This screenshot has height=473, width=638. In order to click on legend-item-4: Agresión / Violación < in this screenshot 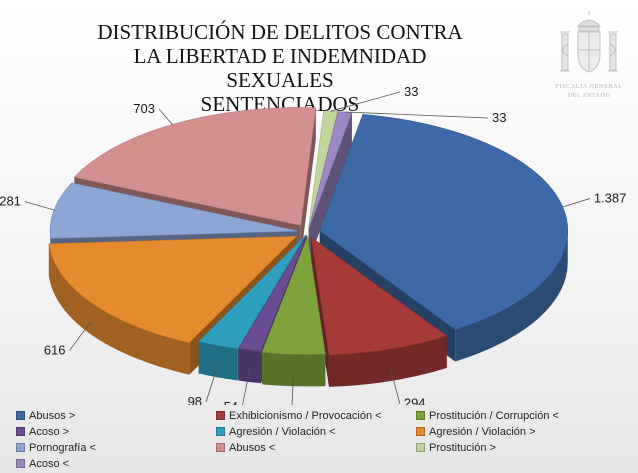, I will do `click(316, 431)`.